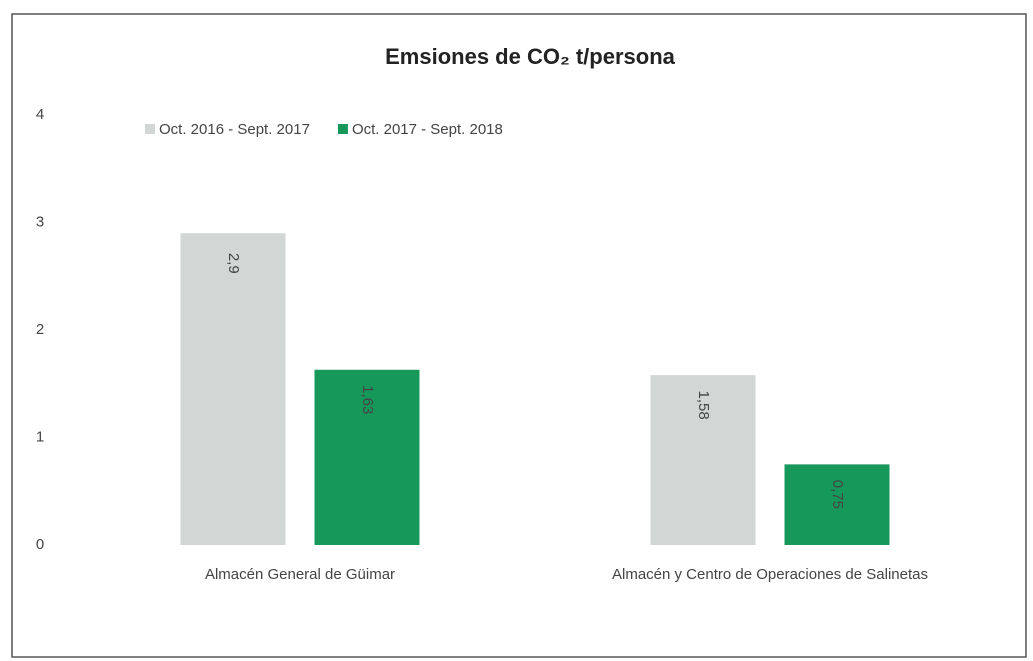 Image resolution: width=1033 pixels, height=661 pixels. What do you see at coordinates (40, 544) in the screenshot?
I see `y-tick-label: 0` at bounding box center [40, 544].